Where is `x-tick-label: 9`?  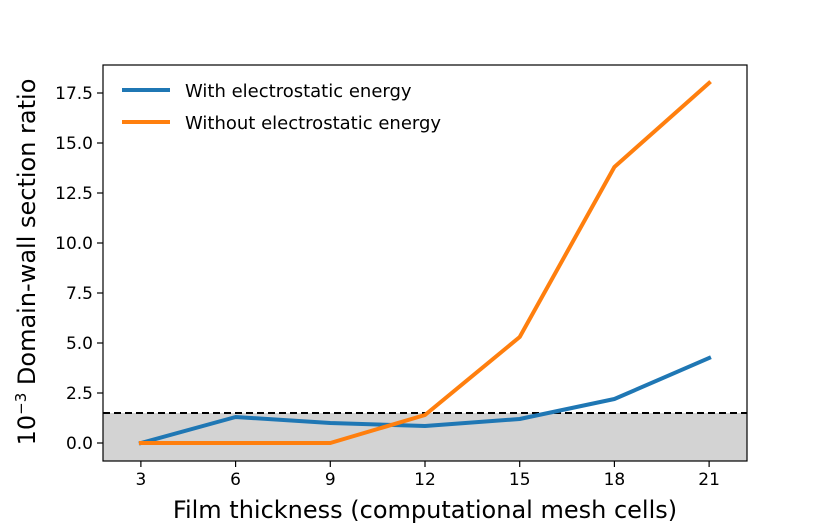 x-tick-label: 9 is located at coordinates (330, 480).